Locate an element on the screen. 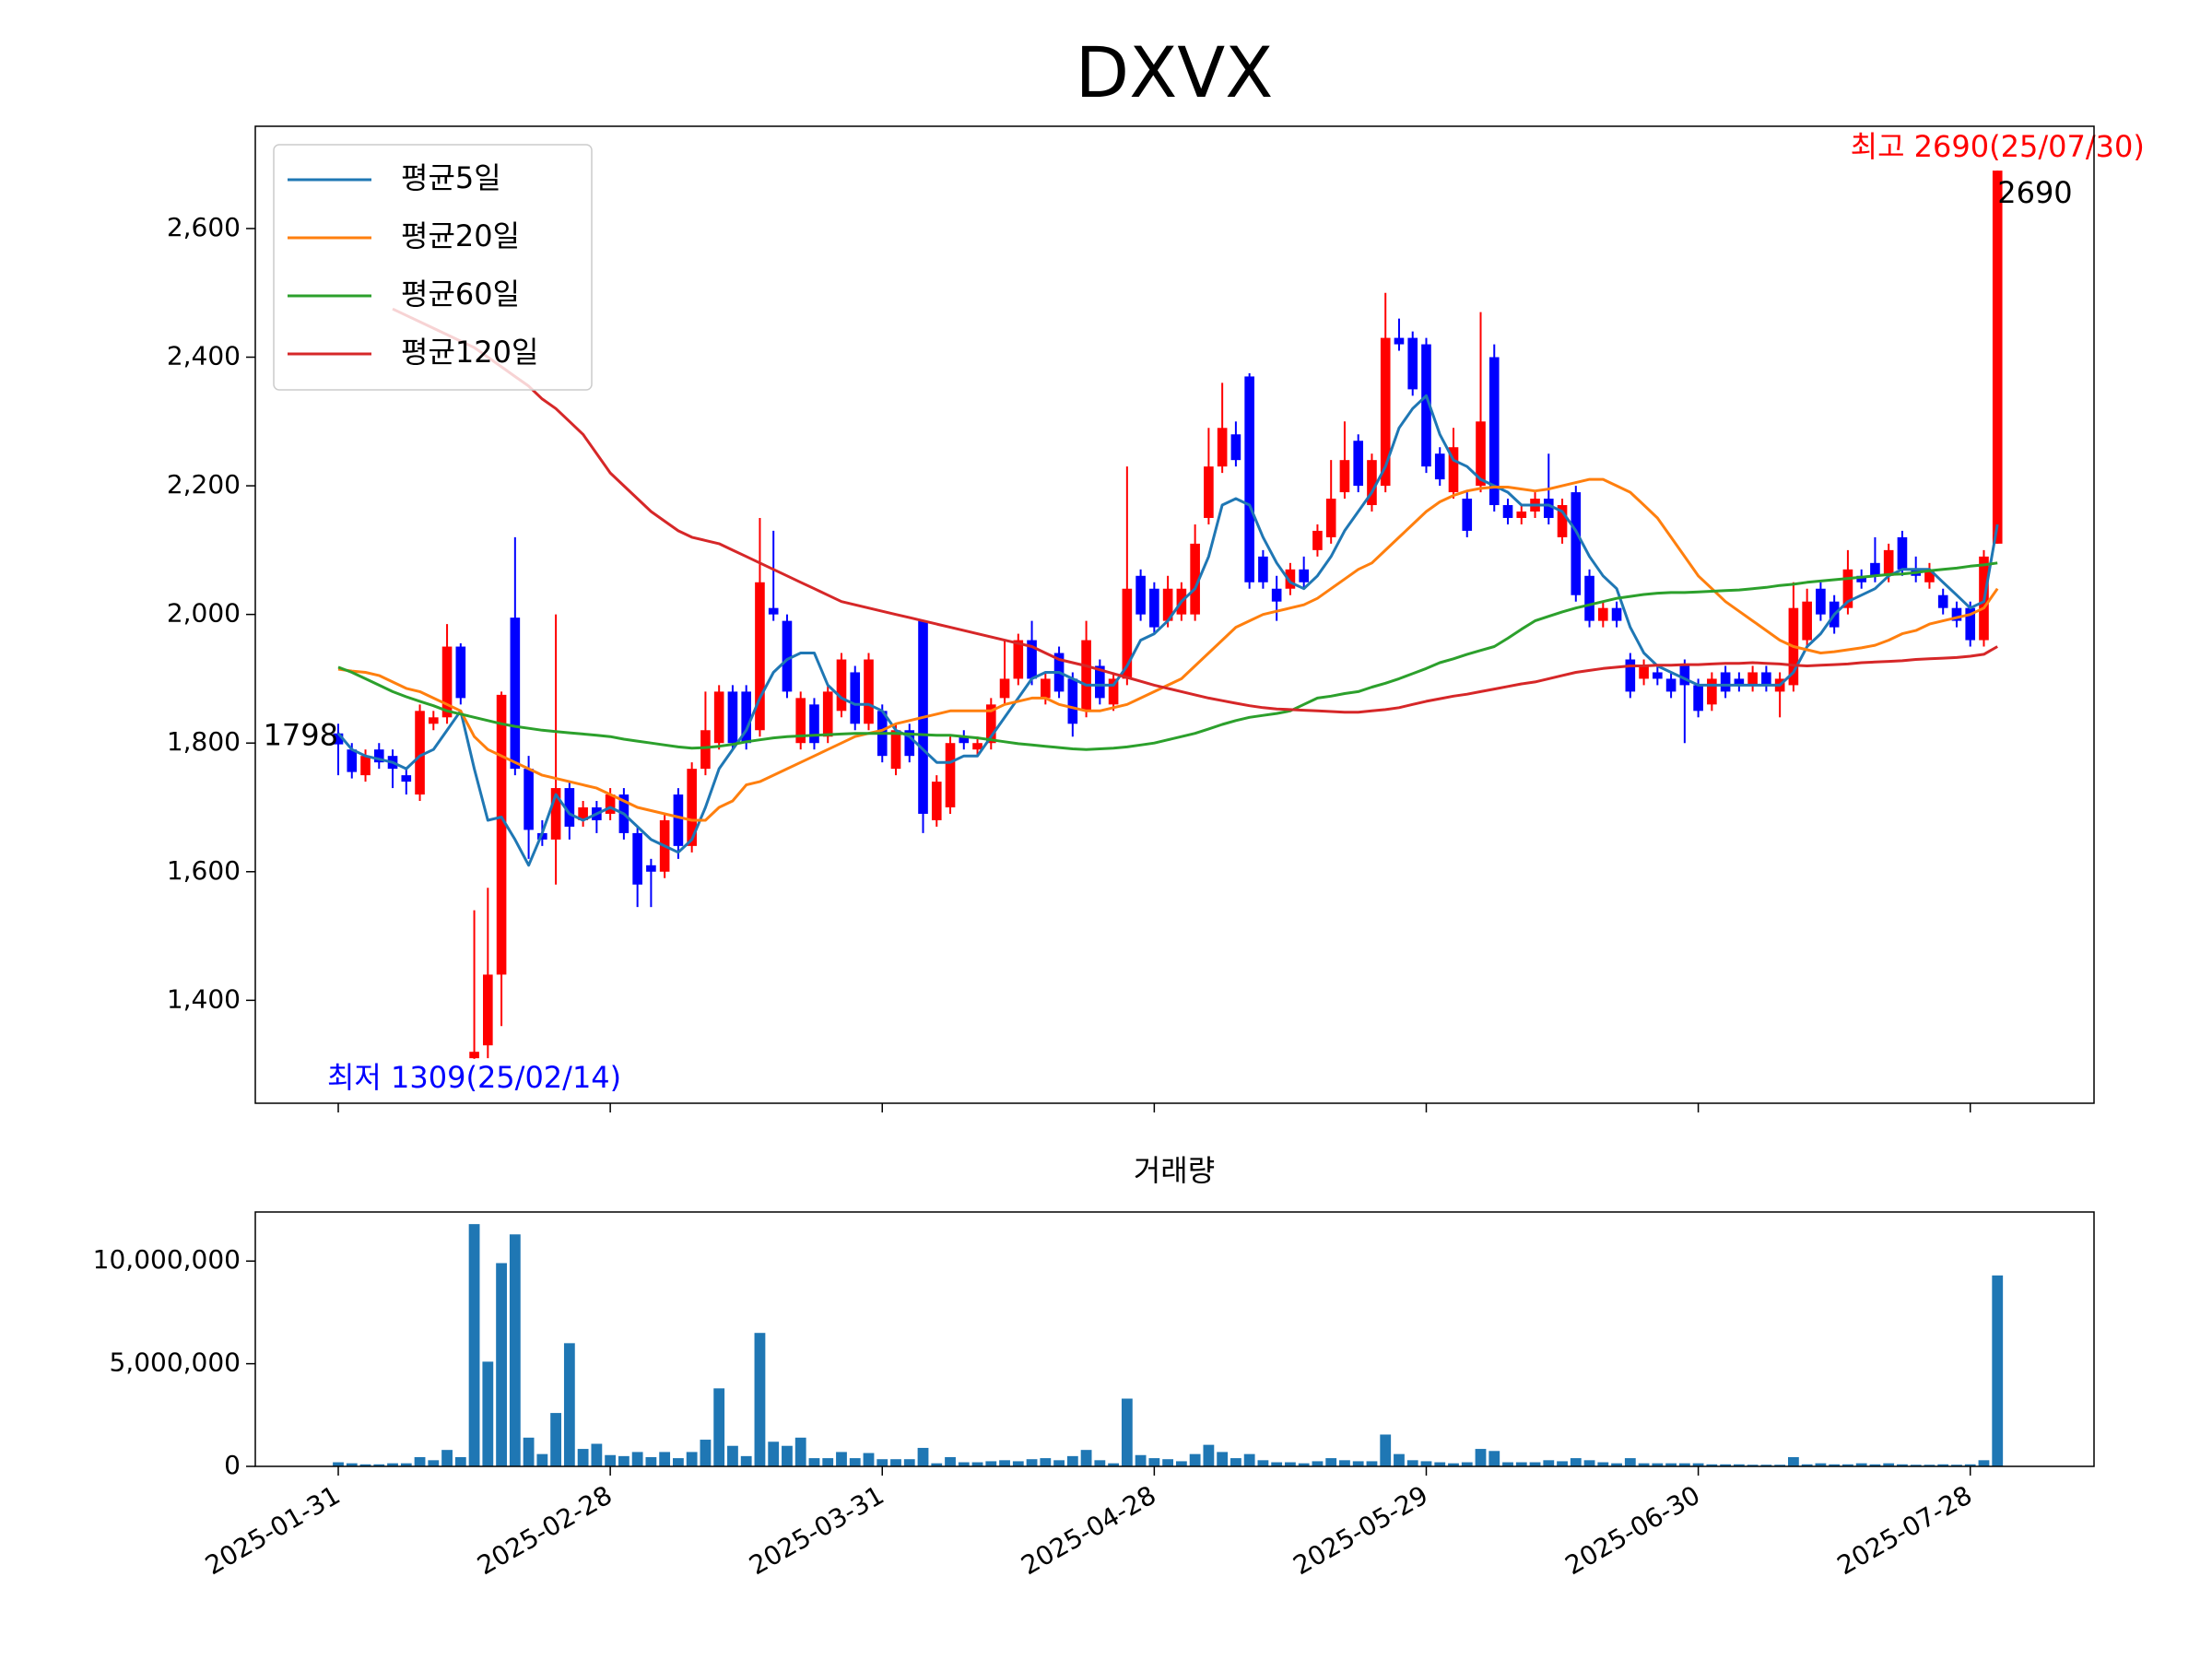 This screenshot has width=2212, height=1659. legend-label: 평균120일 is located at coordinates (469, 352).